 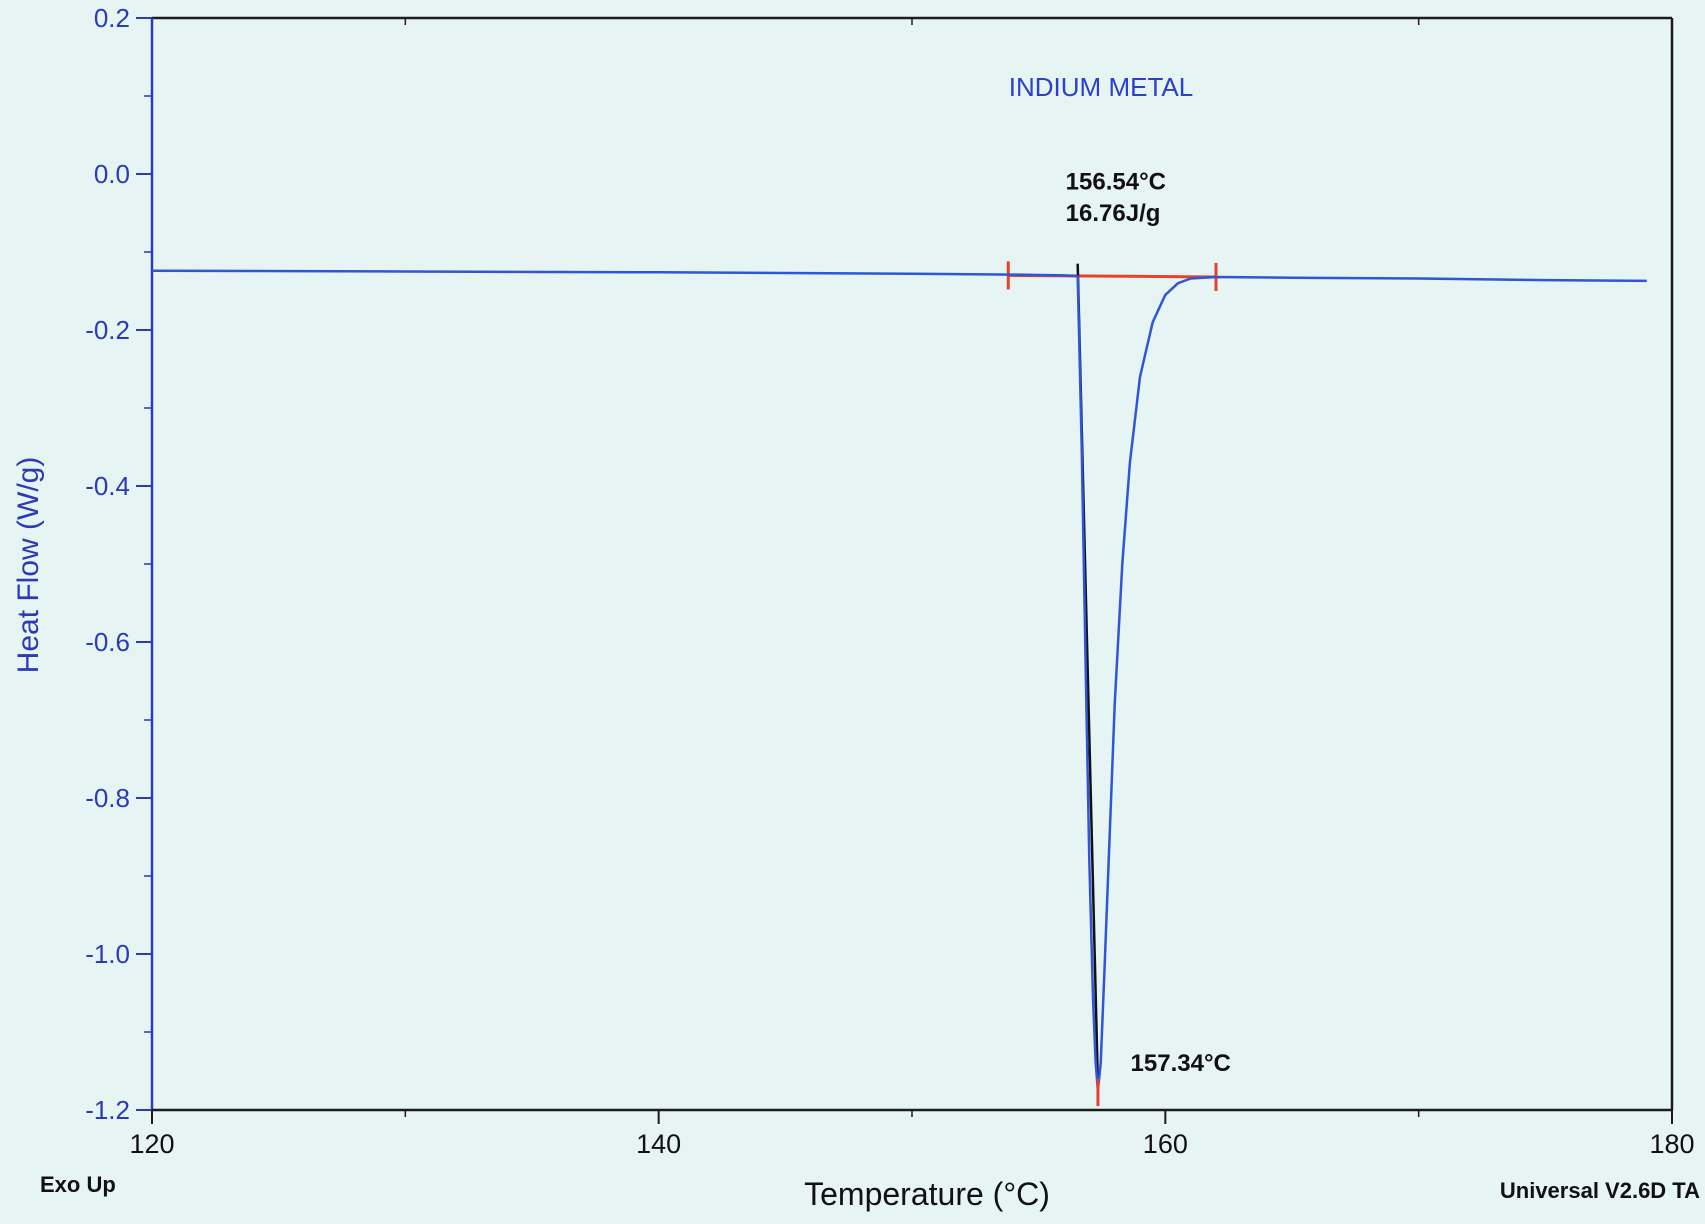 What do you see at coordinates (658, 1144) in the screenshot?
I see `x-tick-label: 140` at bounding box center [658, 1144].